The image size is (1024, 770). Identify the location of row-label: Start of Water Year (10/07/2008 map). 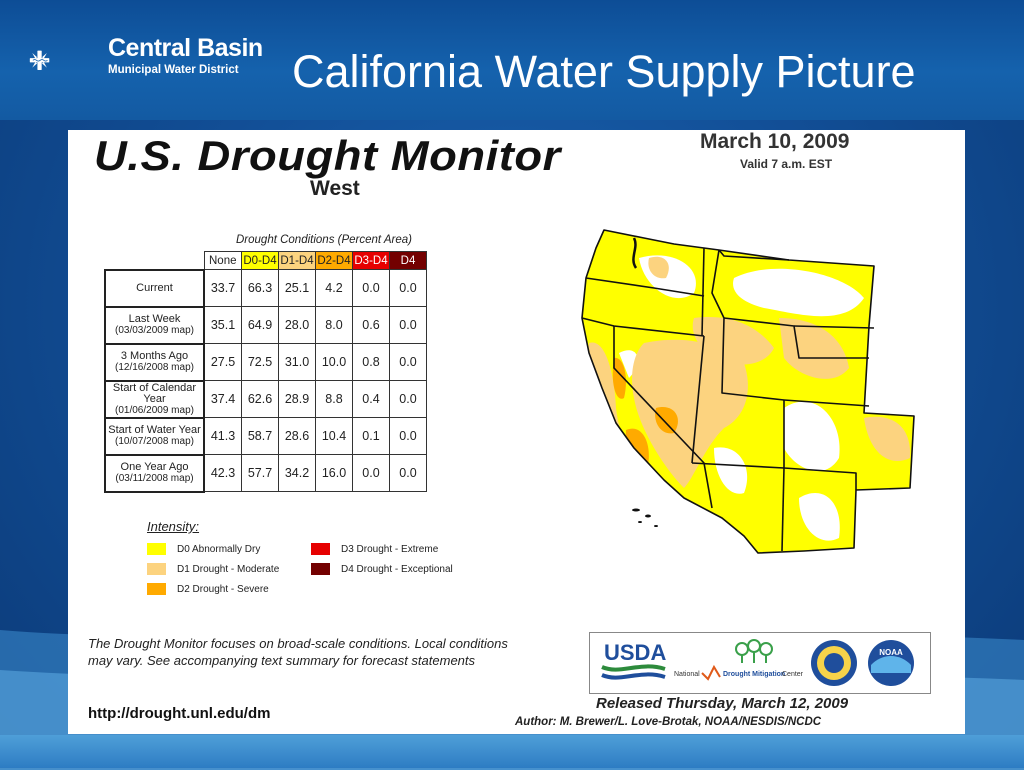
(154, 436).